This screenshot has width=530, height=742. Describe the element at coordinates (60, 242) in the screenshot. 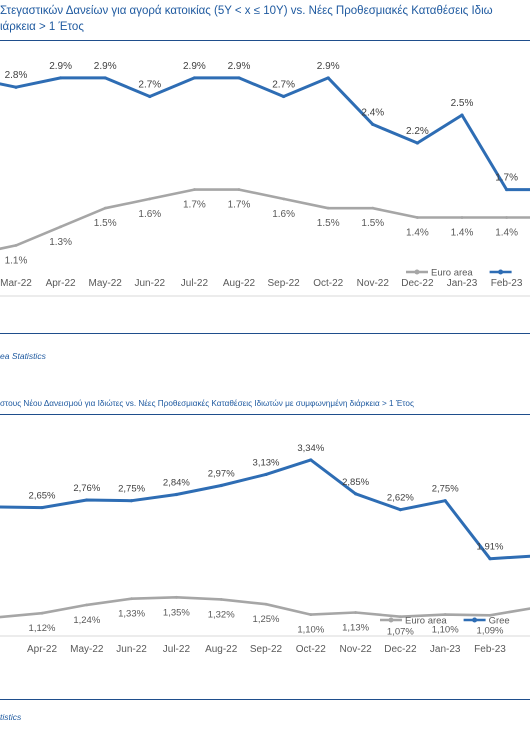

I see `data-label-euro_area: 1.3%` at that location.